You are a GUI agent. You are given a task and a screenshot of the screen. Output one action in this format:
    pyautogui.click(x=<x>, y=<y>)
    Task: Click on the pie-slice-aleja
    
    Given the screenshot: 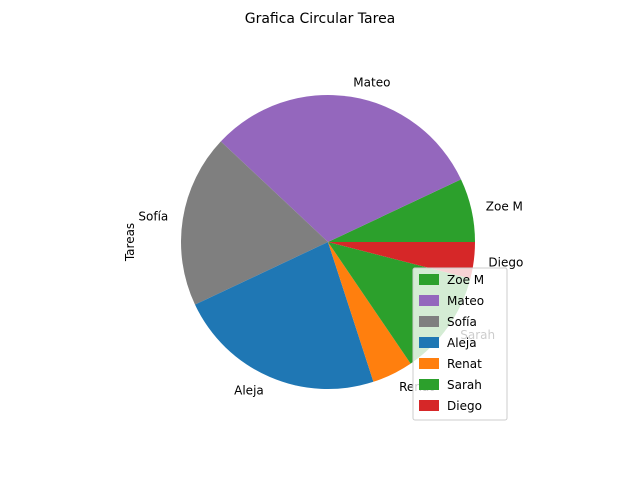 What is the action you would take?
    pyautogui.click(x=284, y=316)
    